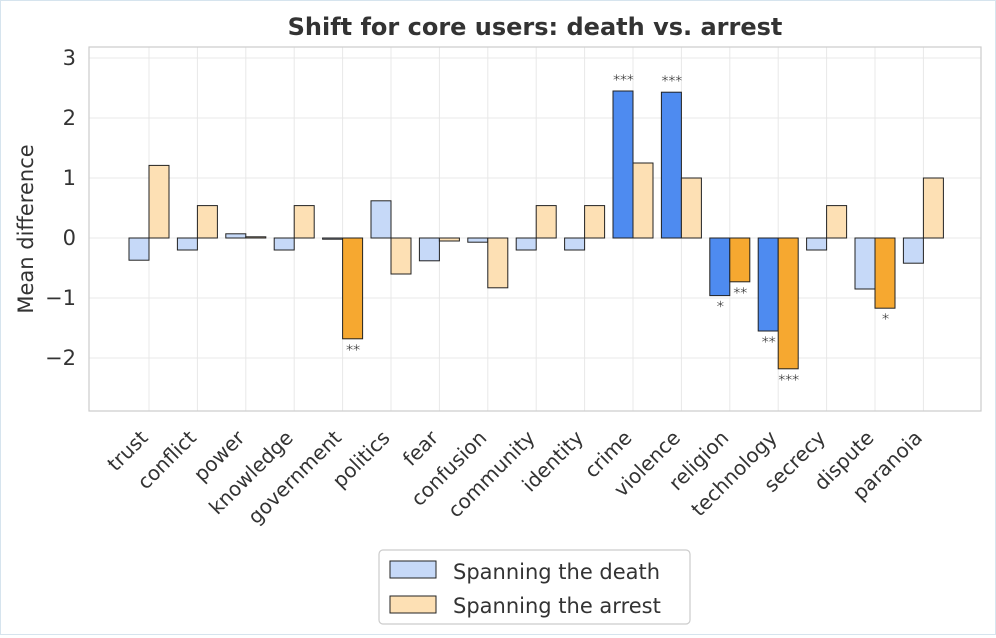 The image size is (996, 638). What do you see at coordinates (556, 572) in the screenshot?
I see `legend-label-death: Spanning the death` at bounding box center [556, 572].